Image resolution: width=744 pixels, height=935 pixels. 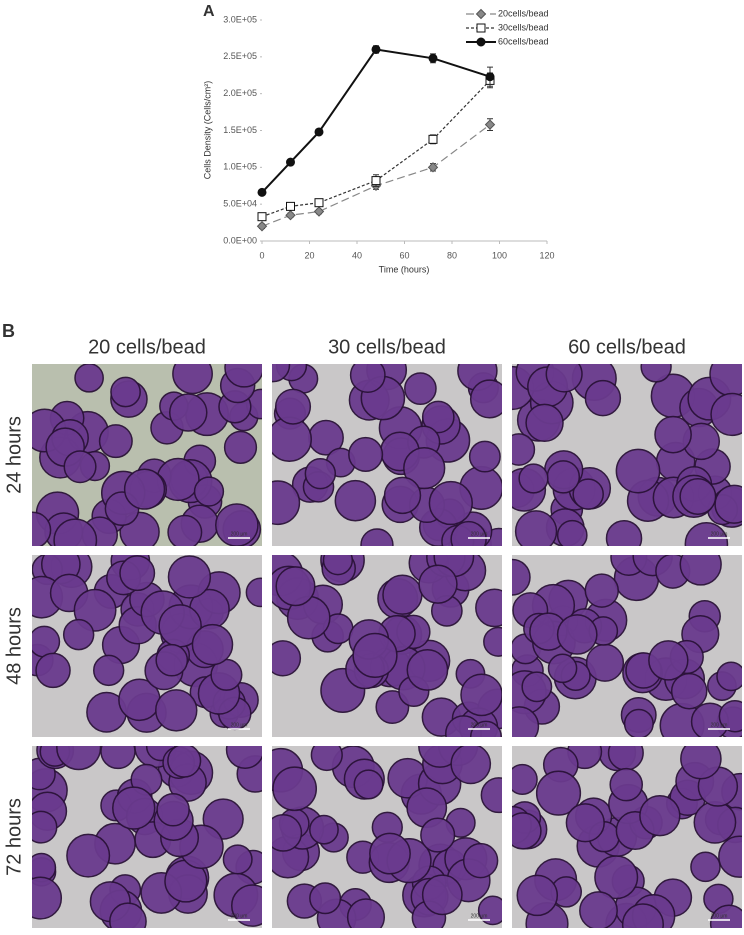 What do you see at coordinates (207, 130) in the screenshot?
I see `y-axis-label: Cells Density (Cells/cm²)` at bounding box center [207, 130].